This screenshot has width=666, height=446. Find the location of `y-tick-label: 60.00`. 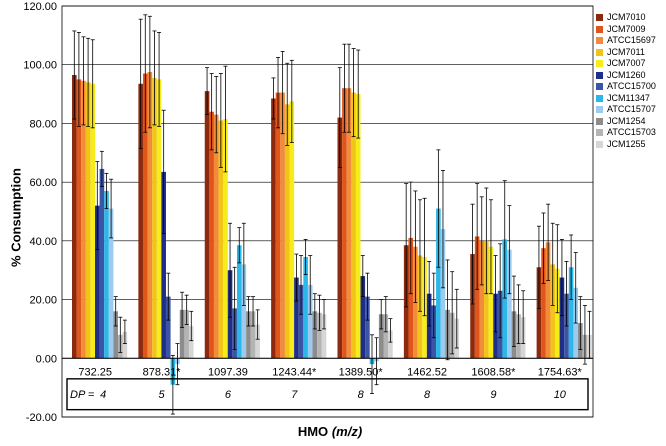

y-tick-label: 60.00 is located at coordinates (43, 183).